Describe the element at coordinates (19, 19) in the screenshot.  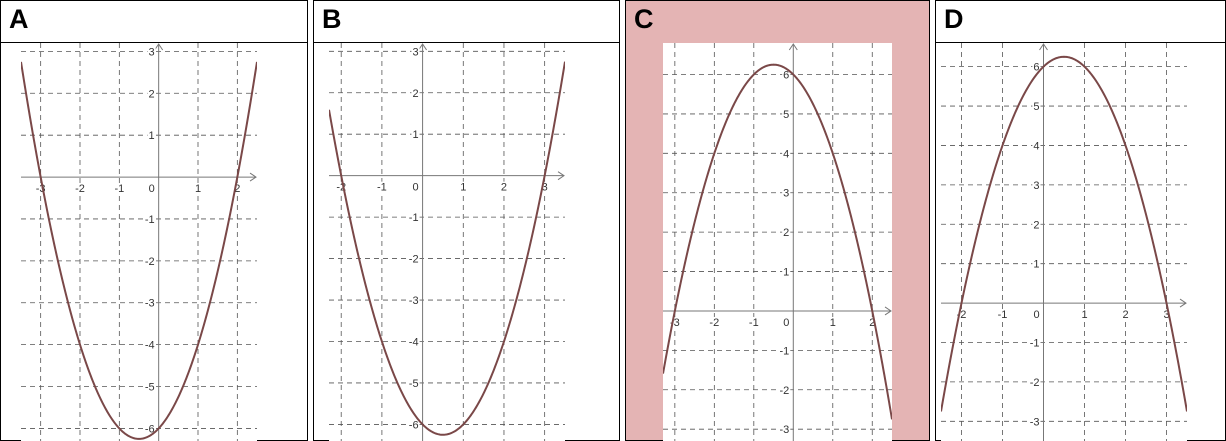
I see `panel-label-a: A` at that location.